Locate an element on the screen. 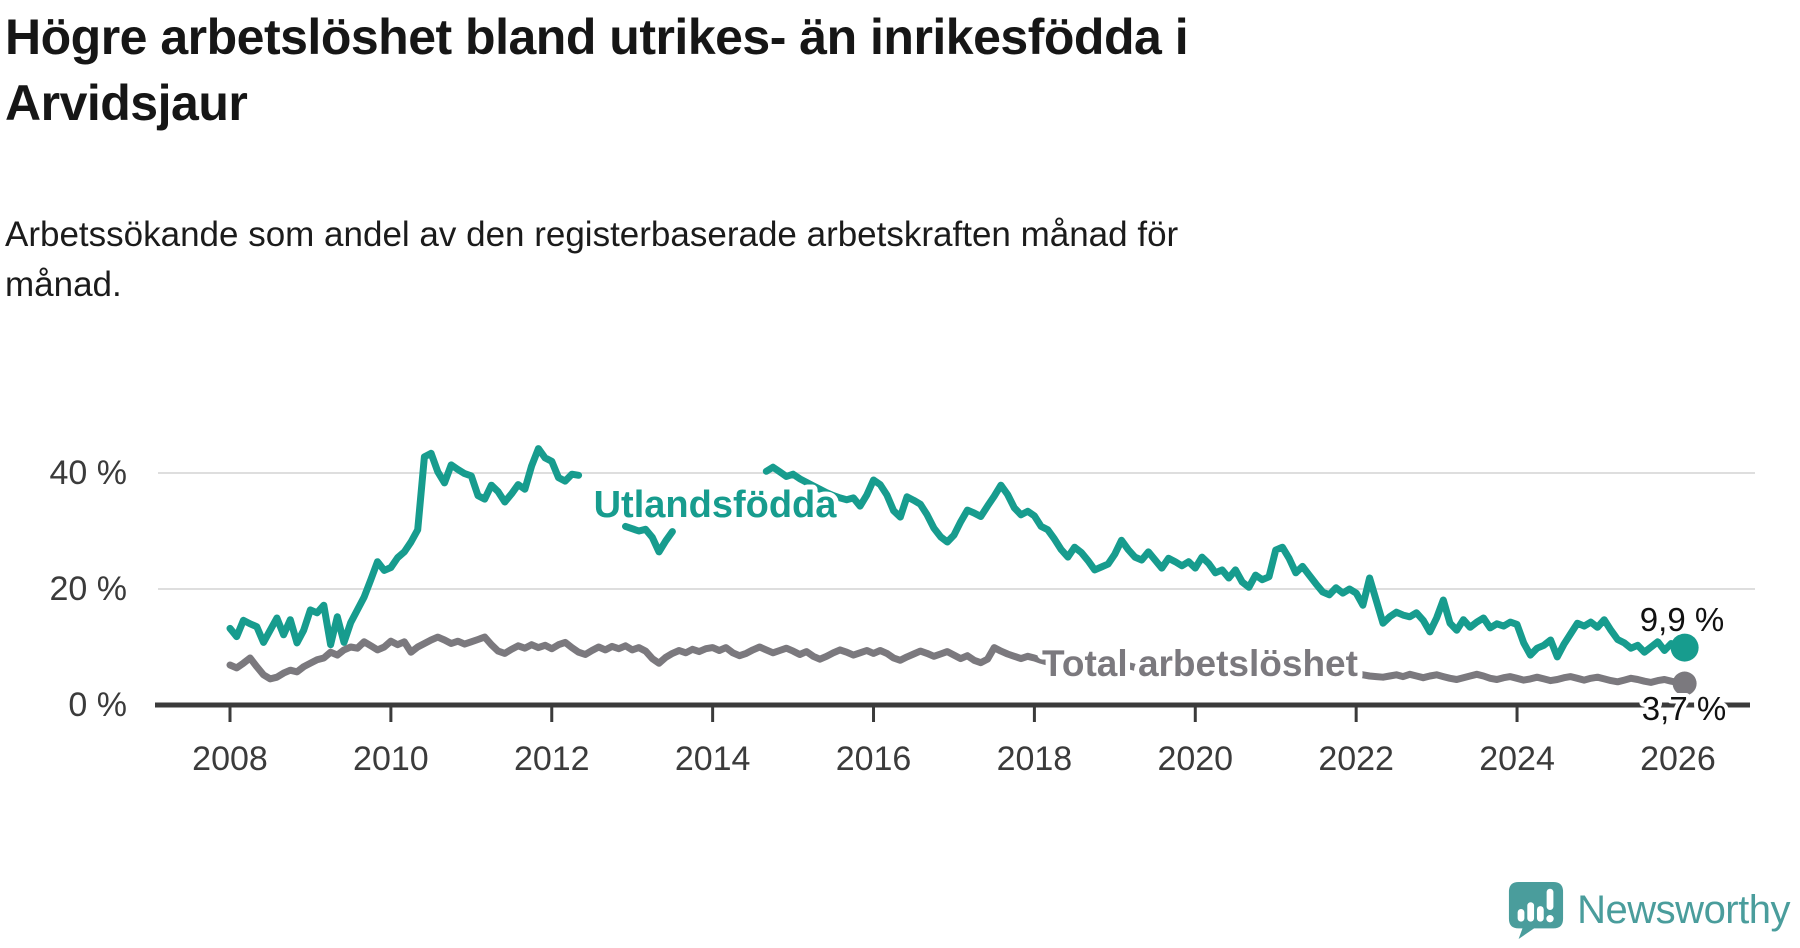  x-tick-label-2026: 2026 is located at coordinates (1678, 759).